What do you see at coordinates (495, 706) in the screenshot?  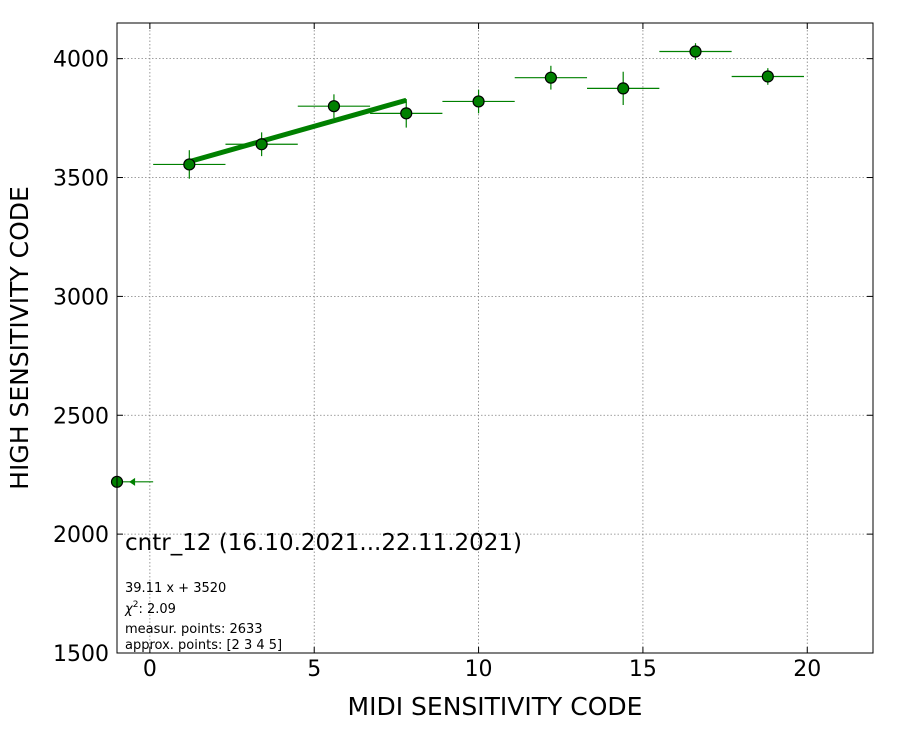 I see `x-axis-label: MIDI SENSITIVITY CODE` at bounding box center [495, 706].